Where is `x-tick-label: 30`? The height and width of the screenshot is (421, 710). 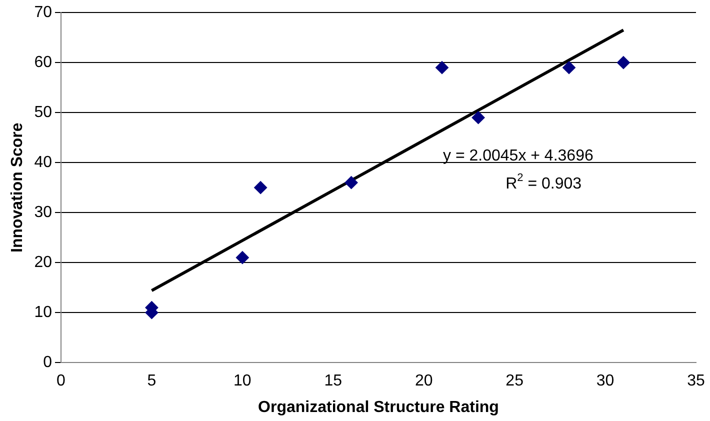
x-tick-label: 30 is located at coordinates (605, 381).